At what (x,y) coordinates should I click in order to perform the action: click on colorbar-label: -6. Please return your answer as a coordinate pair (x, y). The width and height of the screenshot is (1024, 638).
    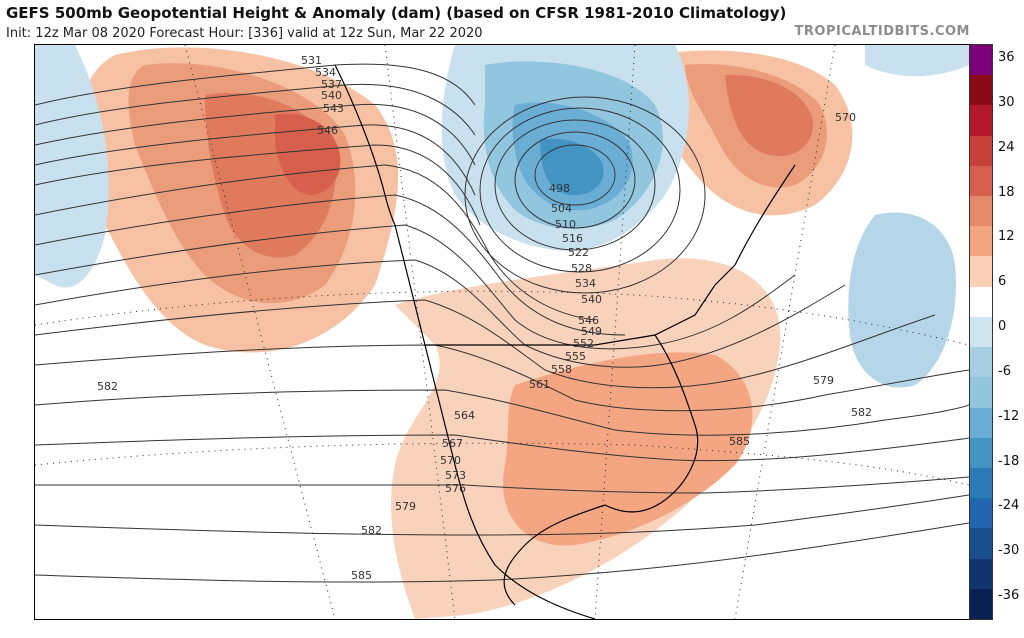
    Looking at the image, I should click on (1004, 371).